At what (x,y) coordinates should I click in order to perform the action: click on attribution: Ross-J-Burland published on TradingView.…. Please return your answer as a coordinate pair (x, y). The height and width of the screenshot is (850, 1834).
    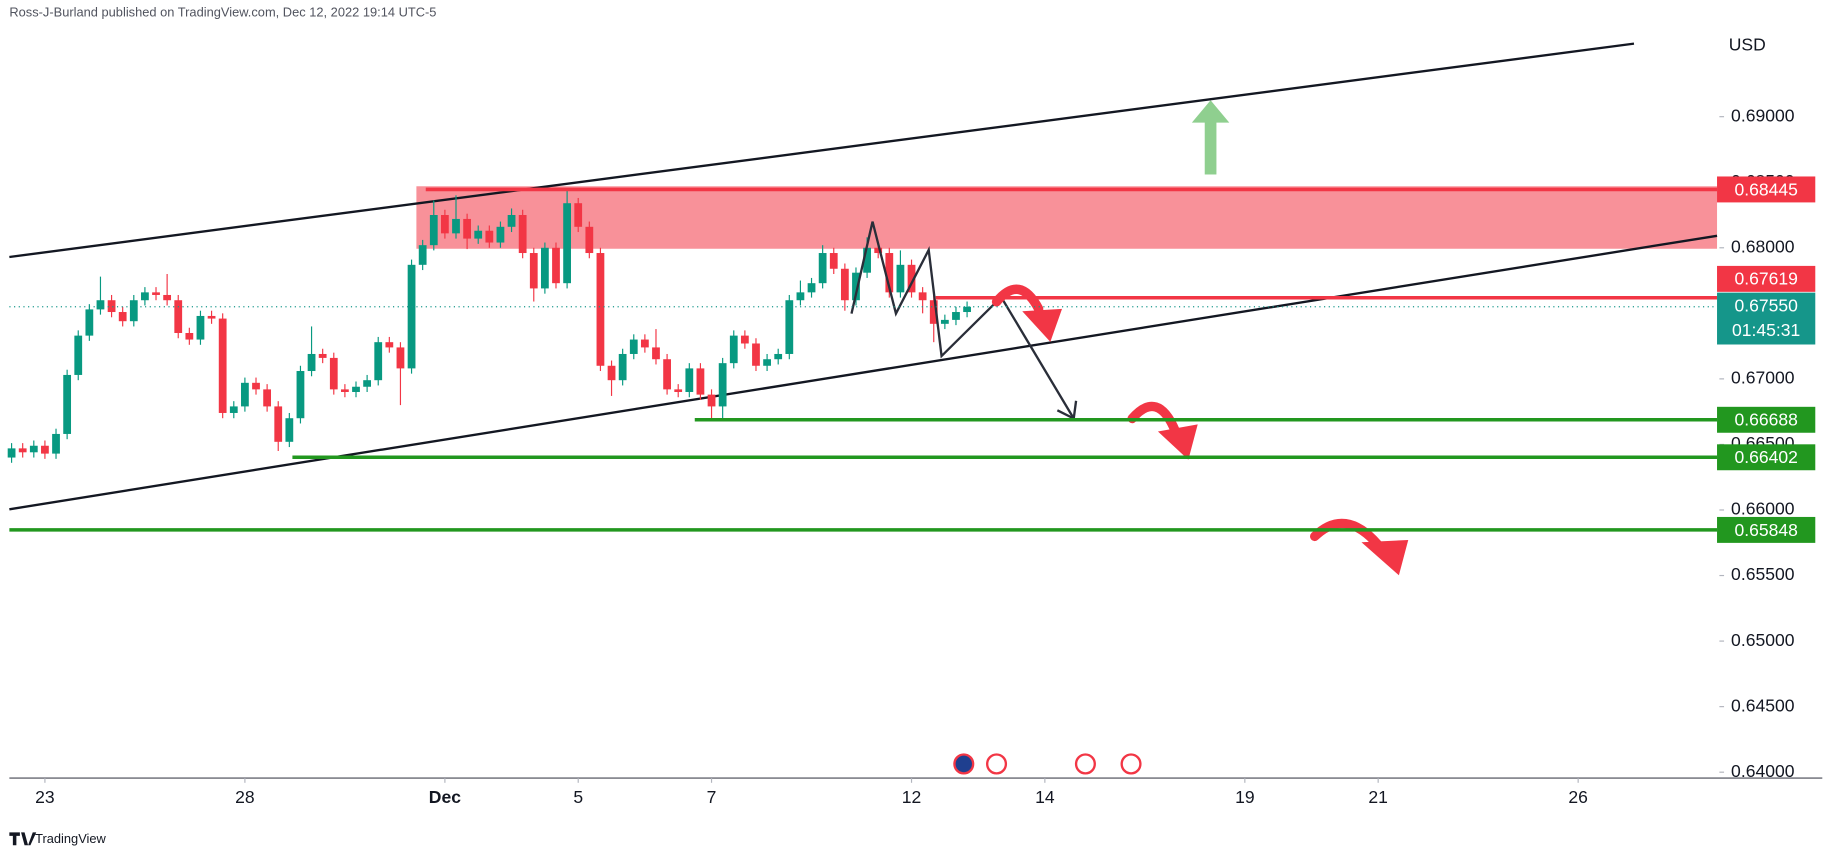
    Looking at the image, I should click on (222, 11).